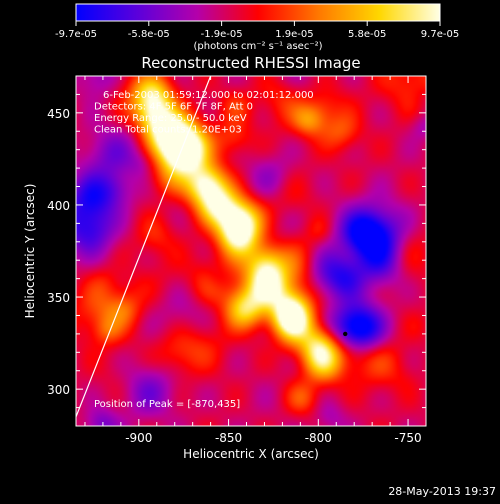 The height and width of the screenshot is (504, 500). I want to click on x-axis-label: Heliocentric X (arcsec), so click(251, 454).